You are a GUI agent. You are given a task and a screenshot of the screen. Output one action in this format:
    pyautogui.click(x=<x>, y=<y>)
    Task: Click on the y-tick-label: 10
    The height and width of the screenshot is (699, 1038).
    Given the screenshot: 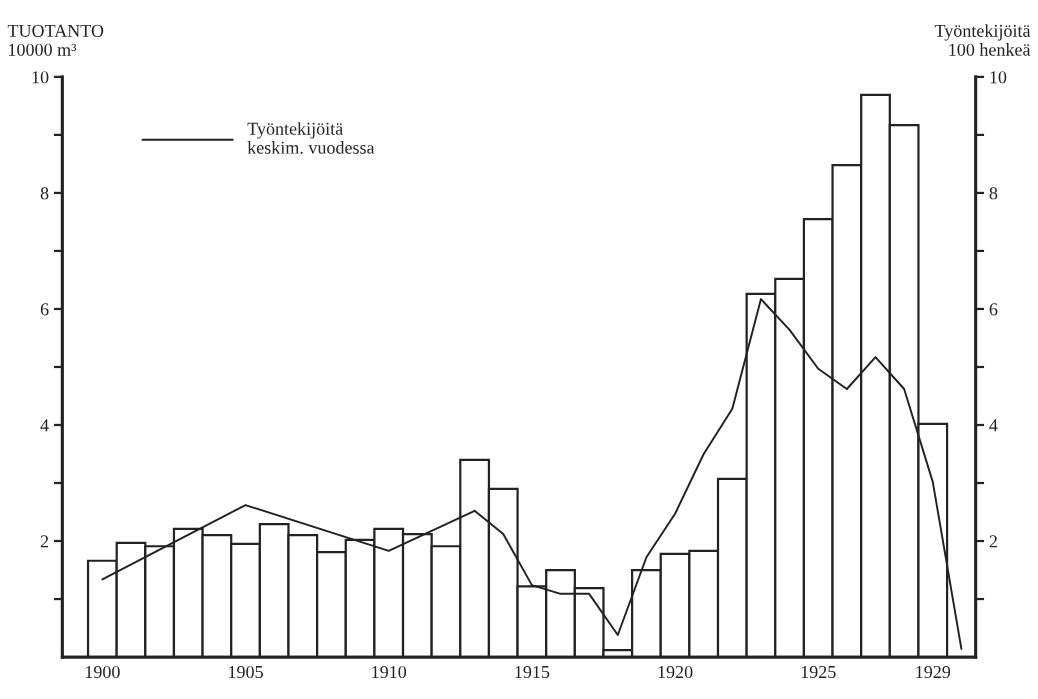 What is the action you would take?
    pyautogui.click(x=40, y=77)
    